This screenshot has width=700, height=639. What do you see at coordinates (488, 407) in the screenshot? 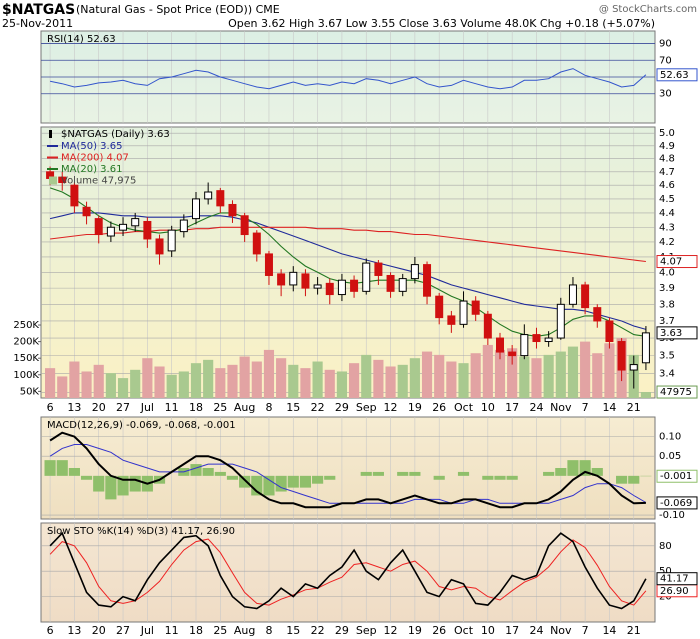
I see `x-tick-label: 10` at bounding box center [488, 407].